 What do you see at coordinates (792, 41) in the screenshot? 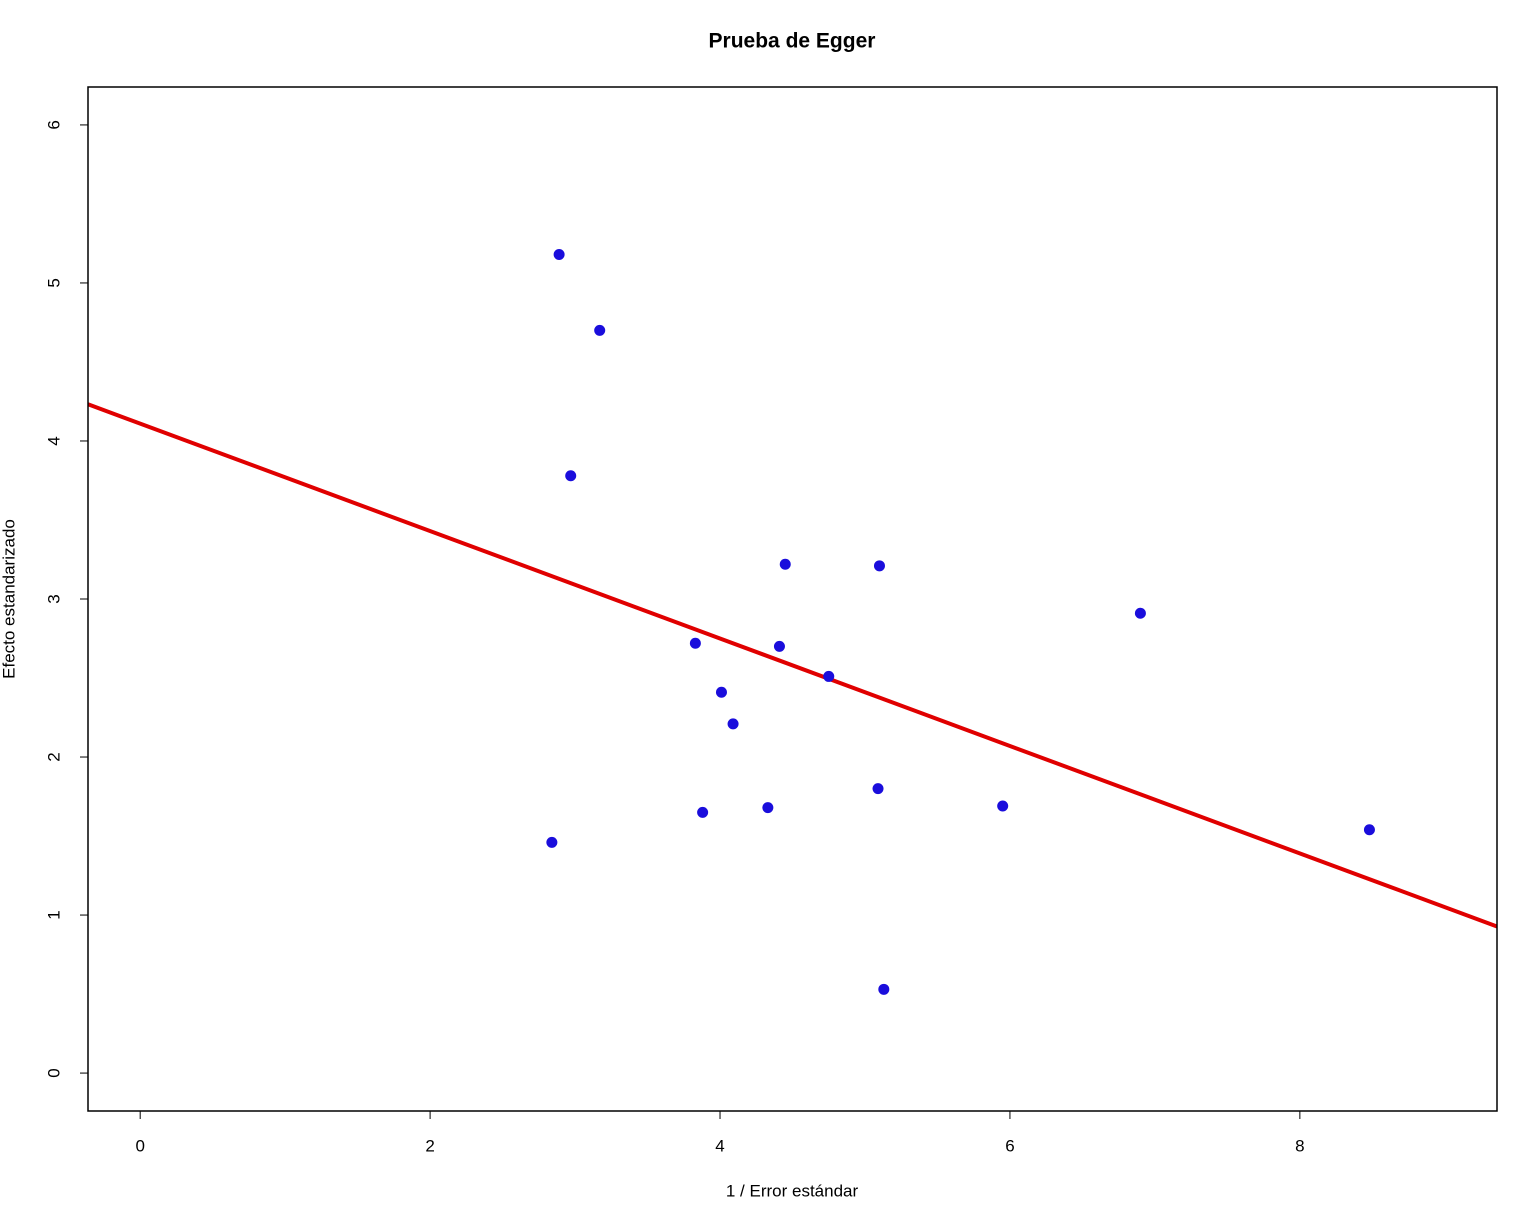
I see `chart-title: Prueba de Egger` at bounding box center [792, 41].